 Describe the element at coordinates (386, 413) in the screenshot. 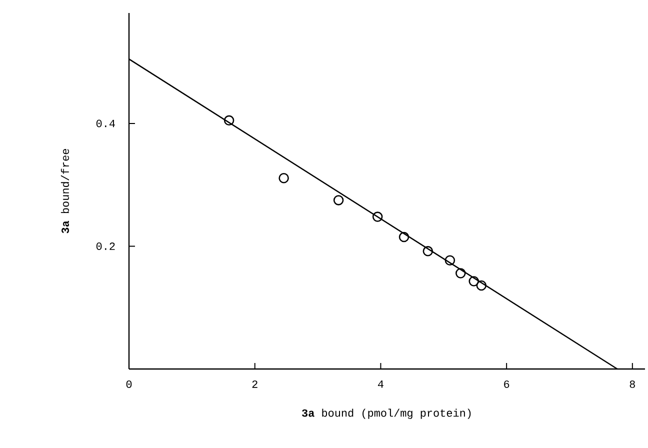

I see `x-axis-title: 3a bound (pmol/mg protein)` at that location.